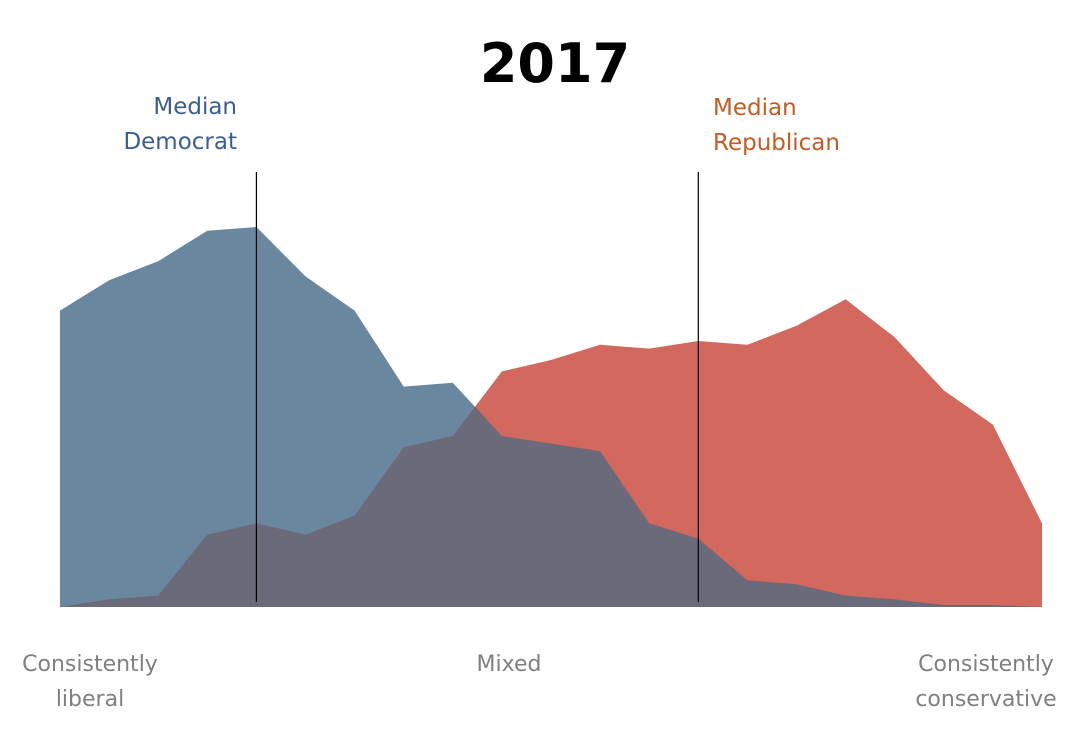 The image size is (1079, 733). What do you see at coordinates (985, 699) in the screenshot?
I see `x-label-conservative-line2: conservative` at bounding box center [985, 699].